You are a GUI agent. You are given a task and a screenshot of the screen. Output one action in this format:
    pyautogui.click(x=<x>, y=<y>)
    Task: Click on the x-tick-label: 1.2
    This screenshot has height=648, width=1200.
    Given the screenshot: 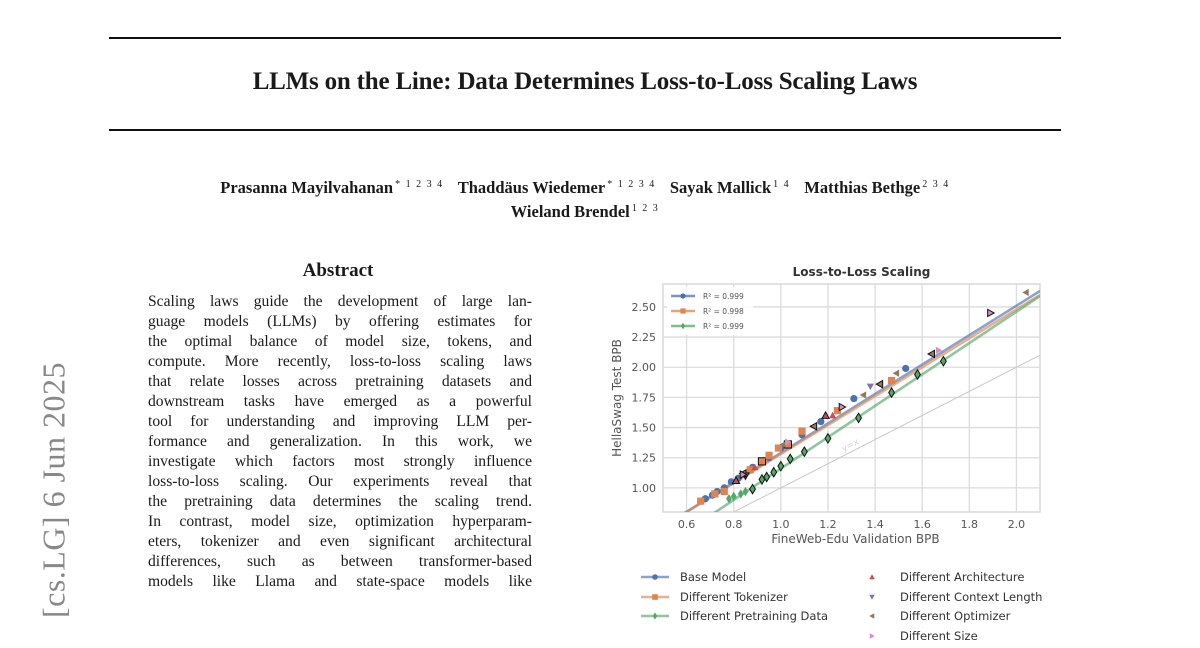 What is the action you would take?
    pyautogui.click(x=828, y=524)
    